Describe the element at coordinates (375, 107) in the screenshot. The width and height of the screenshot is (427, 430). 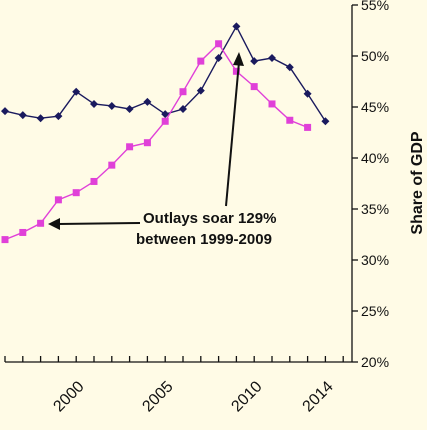
I see `y-tick-label: 45%` at that location.